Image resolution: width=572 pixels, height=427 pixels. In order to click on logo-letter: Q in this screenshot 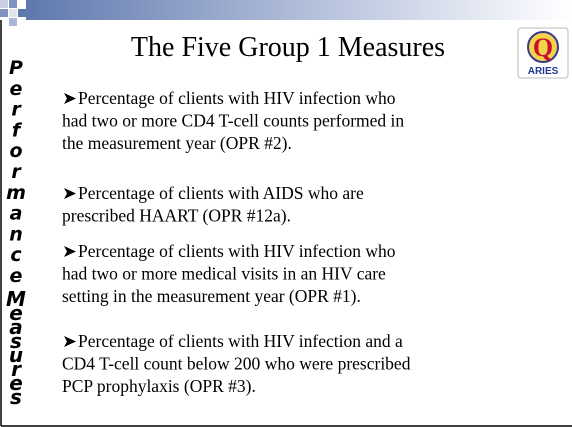, I will do `click(543, 47)`.